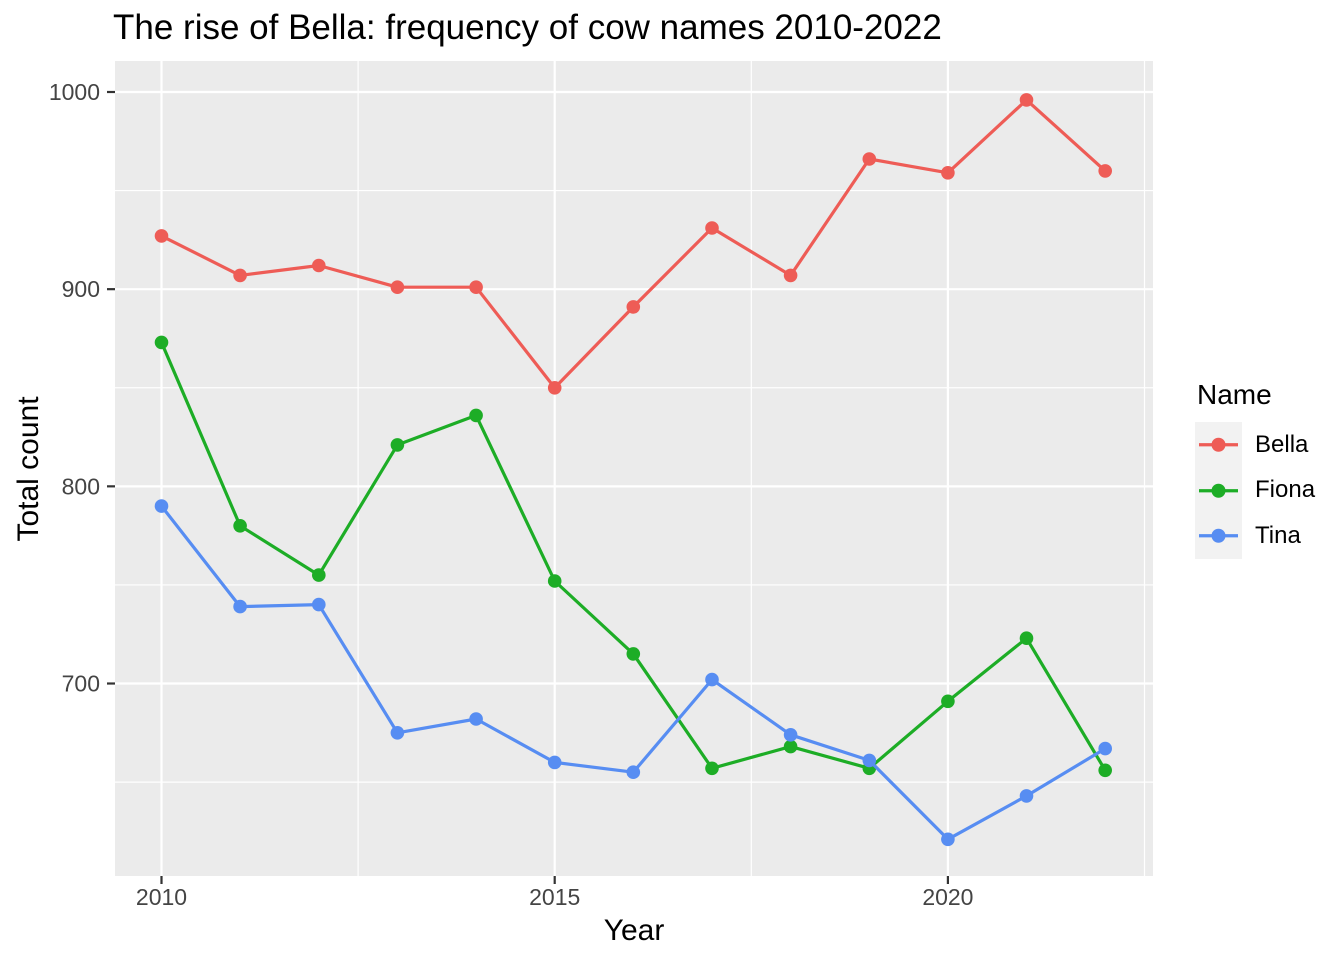 The image size is (1344, 960). I want to click on legend-entry-bella: Bella, so click(1255, 445).